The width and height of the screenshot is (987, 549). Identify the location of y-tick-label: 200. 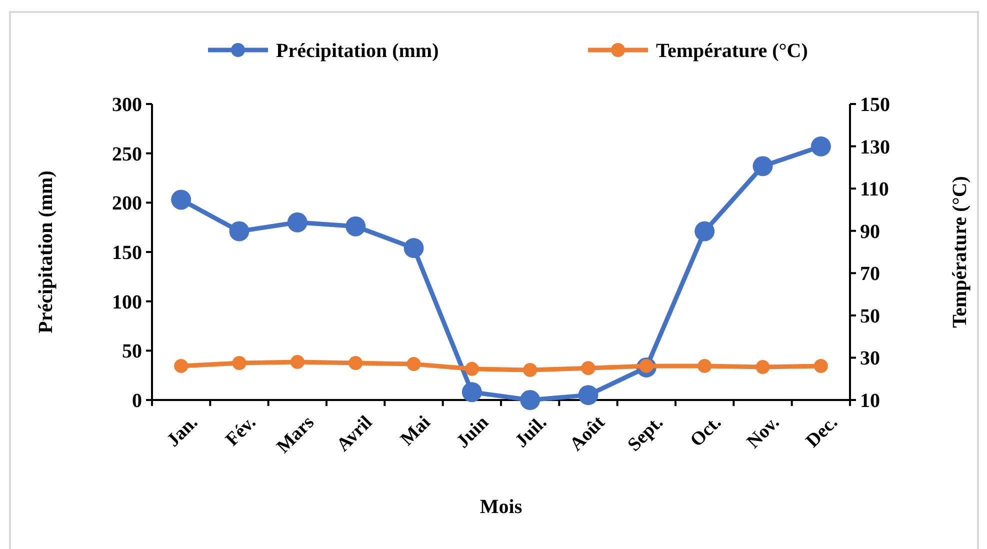
(127, 203).